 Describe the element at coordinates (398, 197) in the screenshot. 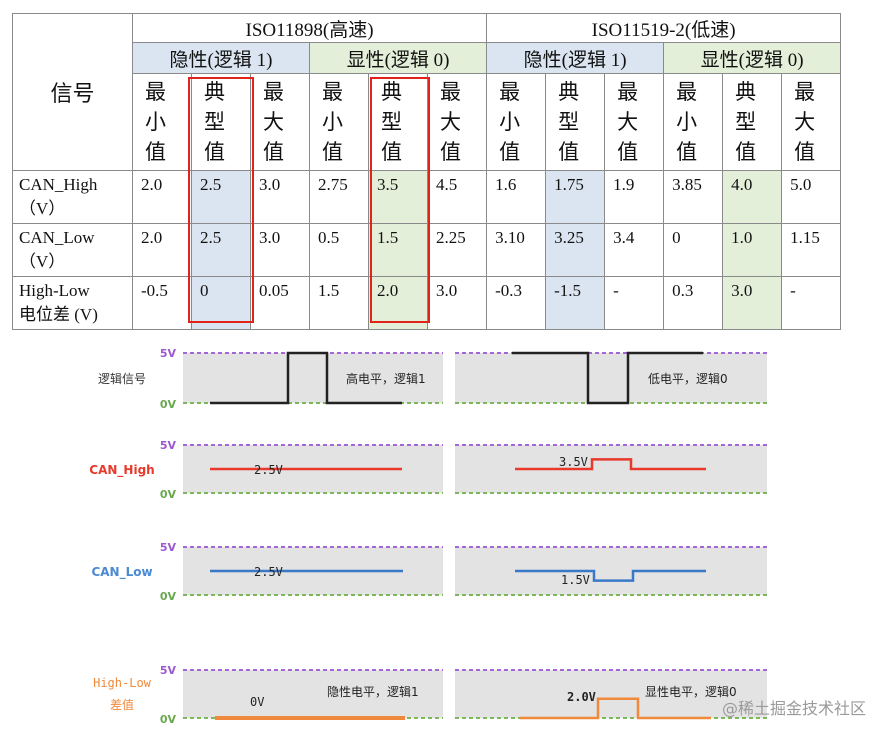

I see `table-cell: 3.5` at that location.